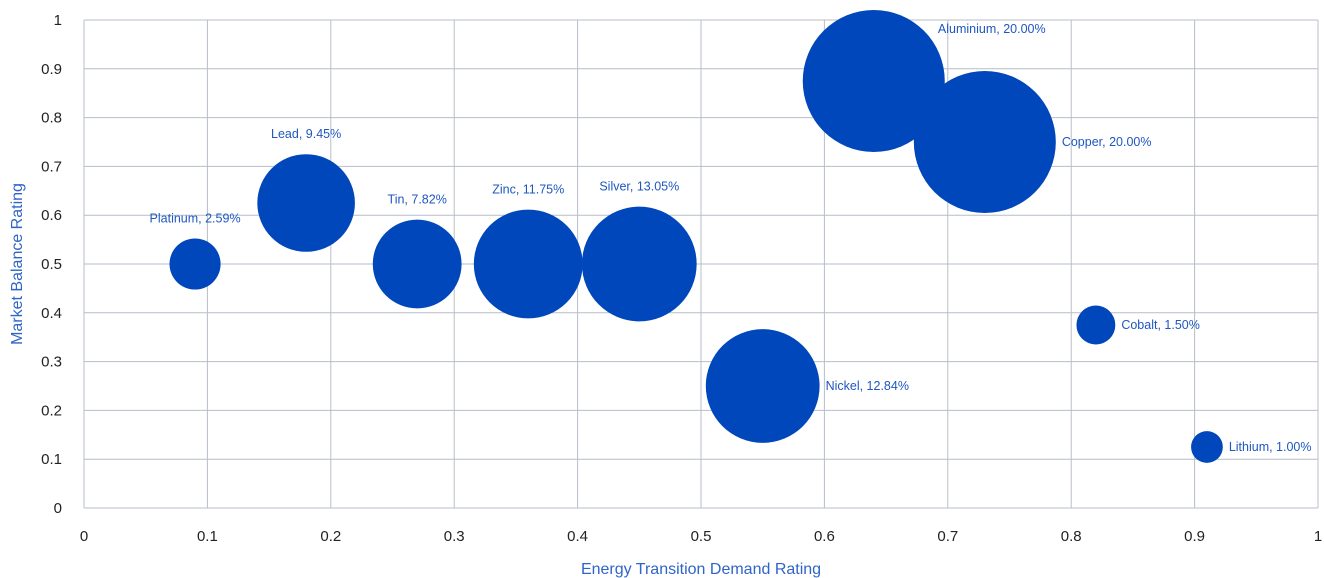  I want to click on x-tick-label: 0.2, so click(330, 536).